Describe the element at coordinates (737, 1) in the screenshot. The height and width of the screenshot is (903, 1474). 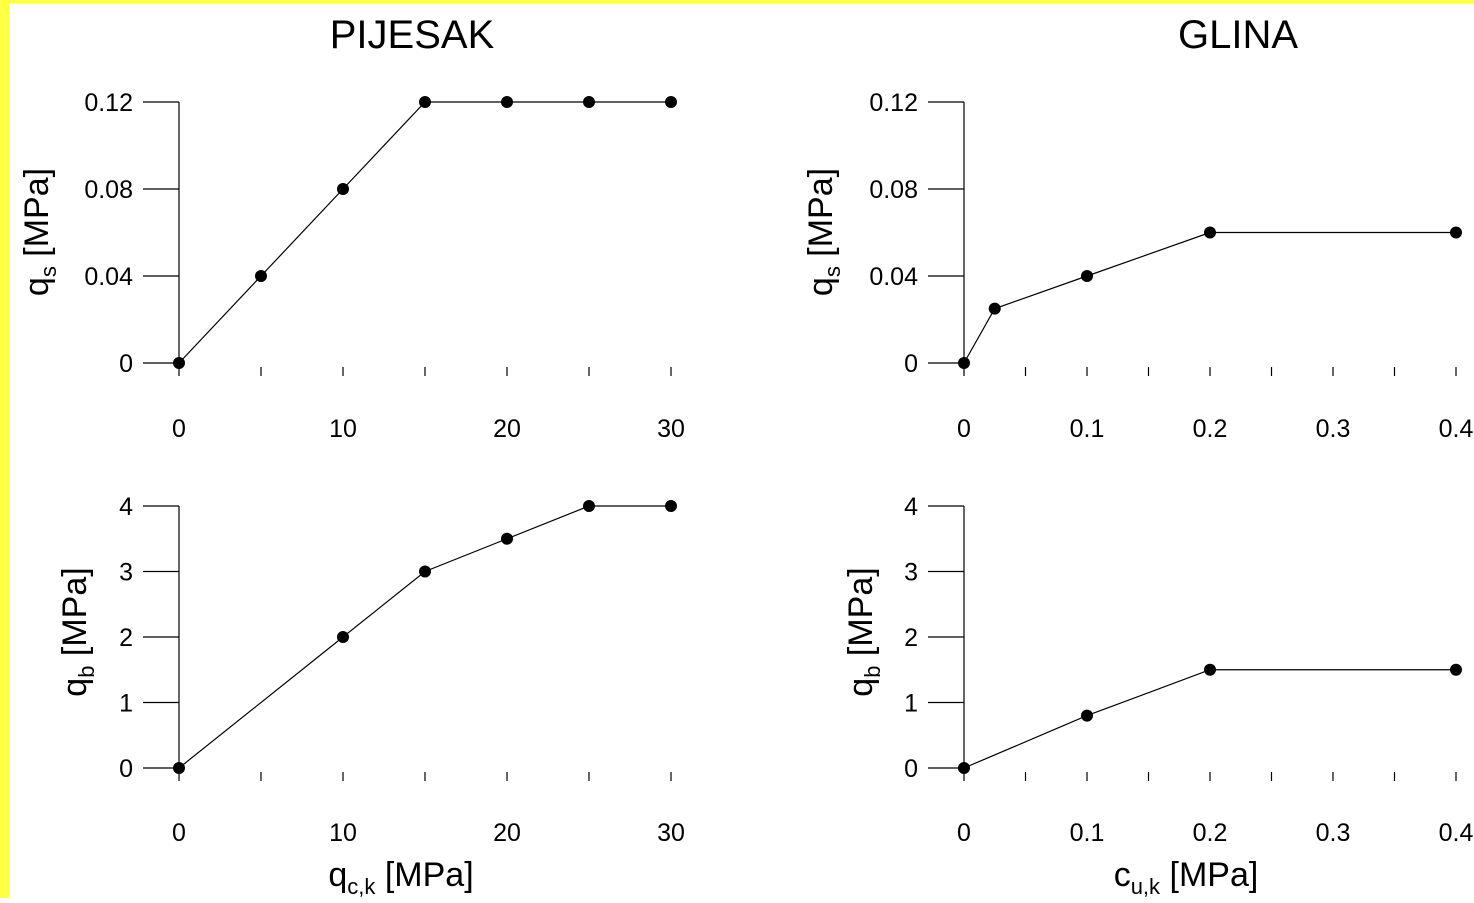
I see `top-edge-band` at that location.